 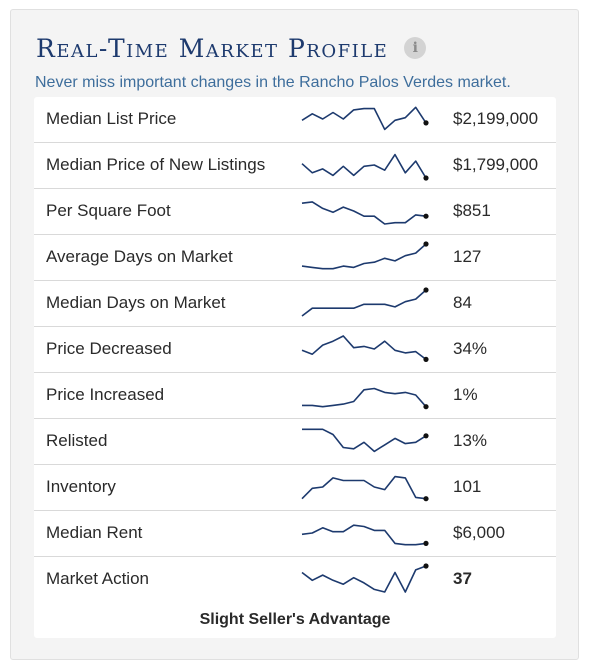 What do you see at coordinates (295, 258) in the screenshot?
I see `metric-row-average-days-on-market: Average Days on Market 127` at bounding box center [295, 258].